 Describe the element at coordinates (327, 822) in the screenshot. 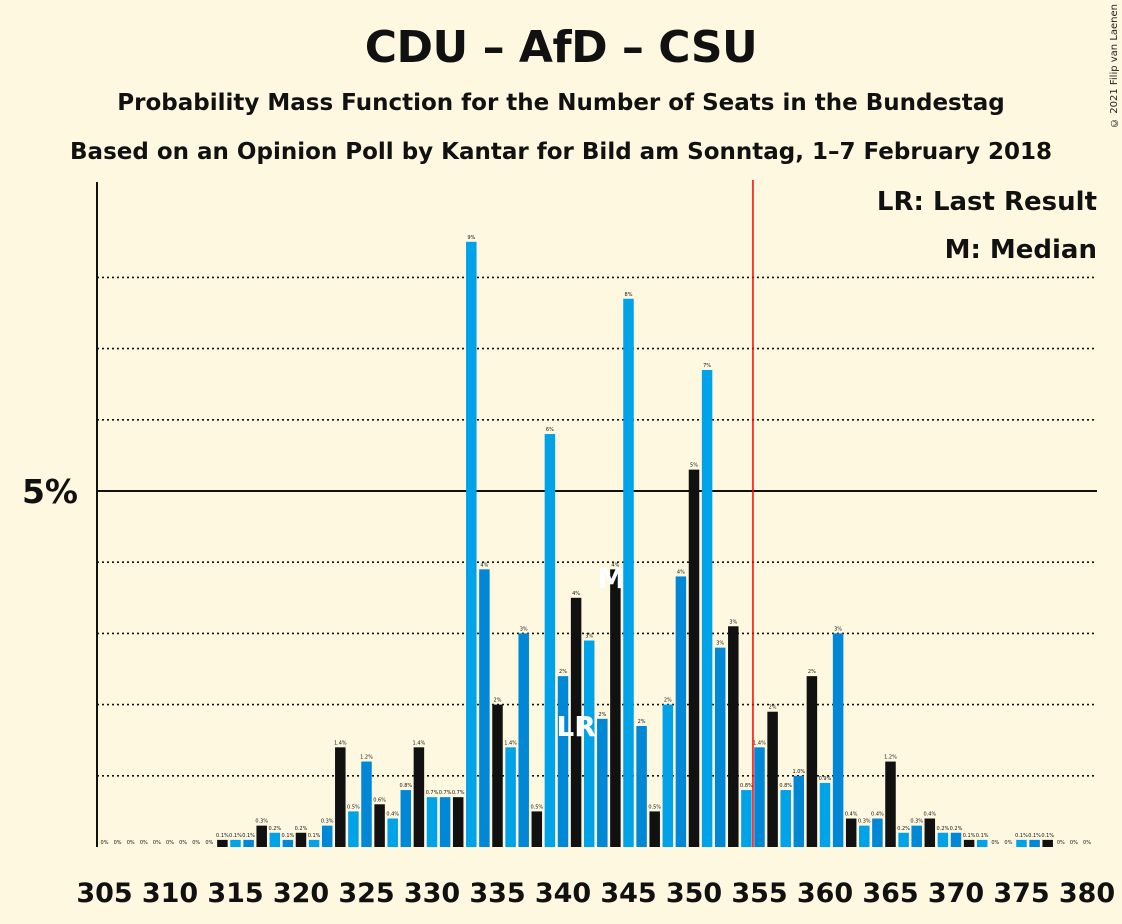

I see `bar-label-322: 0.3%` at that location.